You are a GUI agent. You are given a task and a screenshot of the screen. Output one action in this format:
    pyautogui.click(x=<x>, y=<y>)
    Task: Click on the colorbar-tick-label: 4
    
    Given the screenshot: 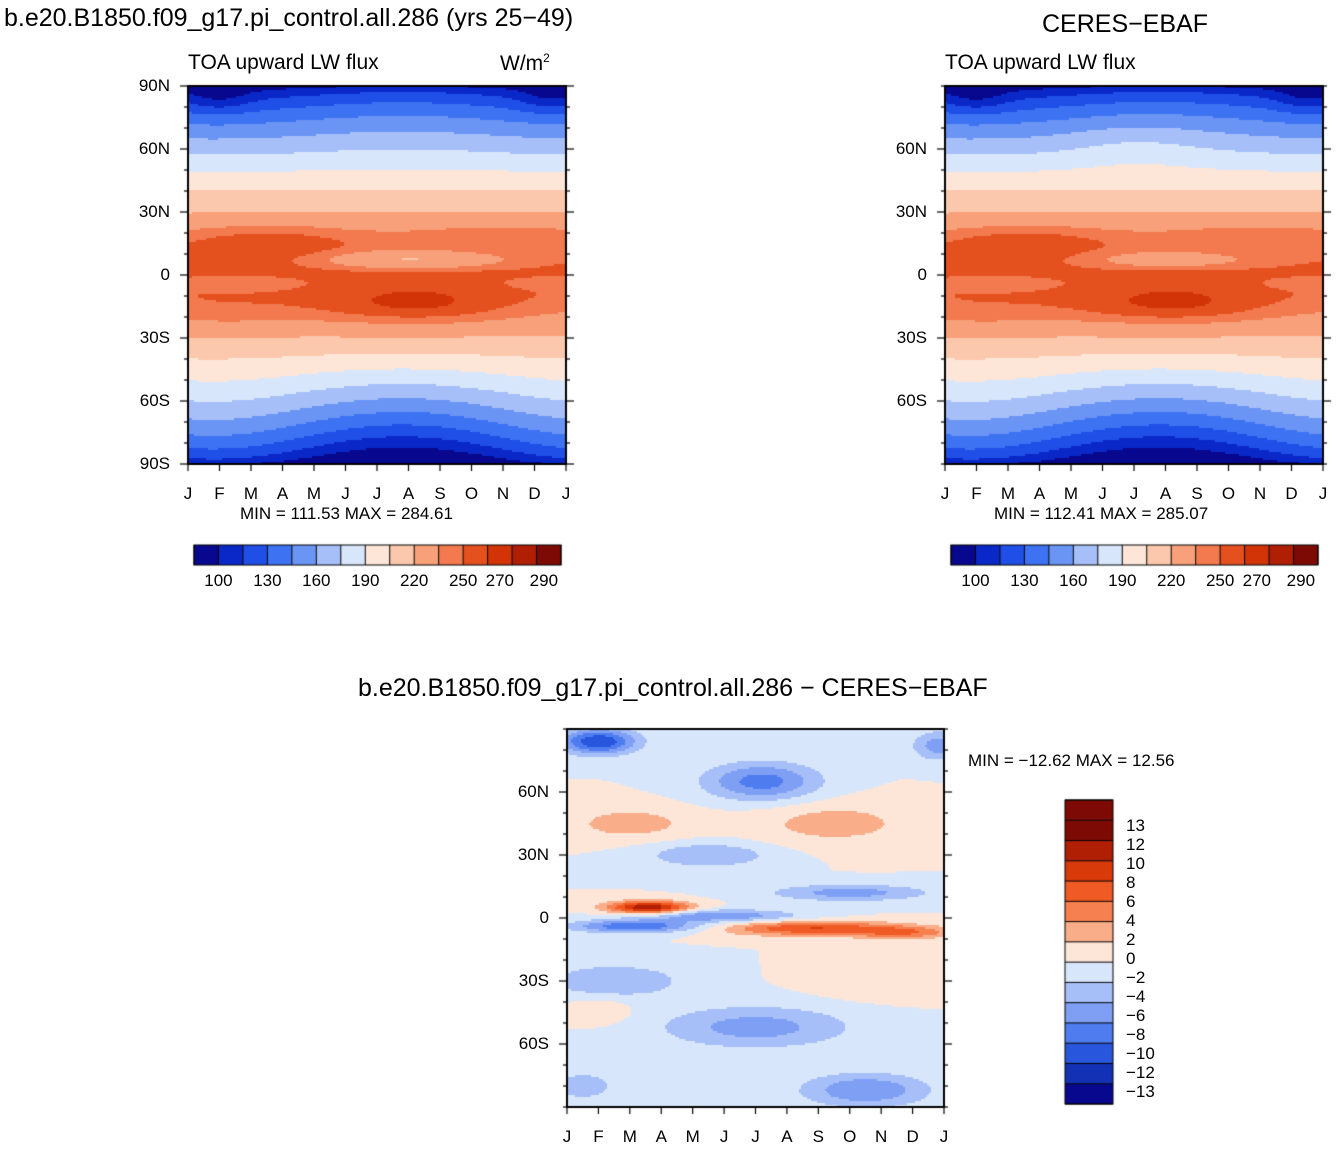 What is the action you would take?
    pyautogui.click(x=1131, y=920)
    